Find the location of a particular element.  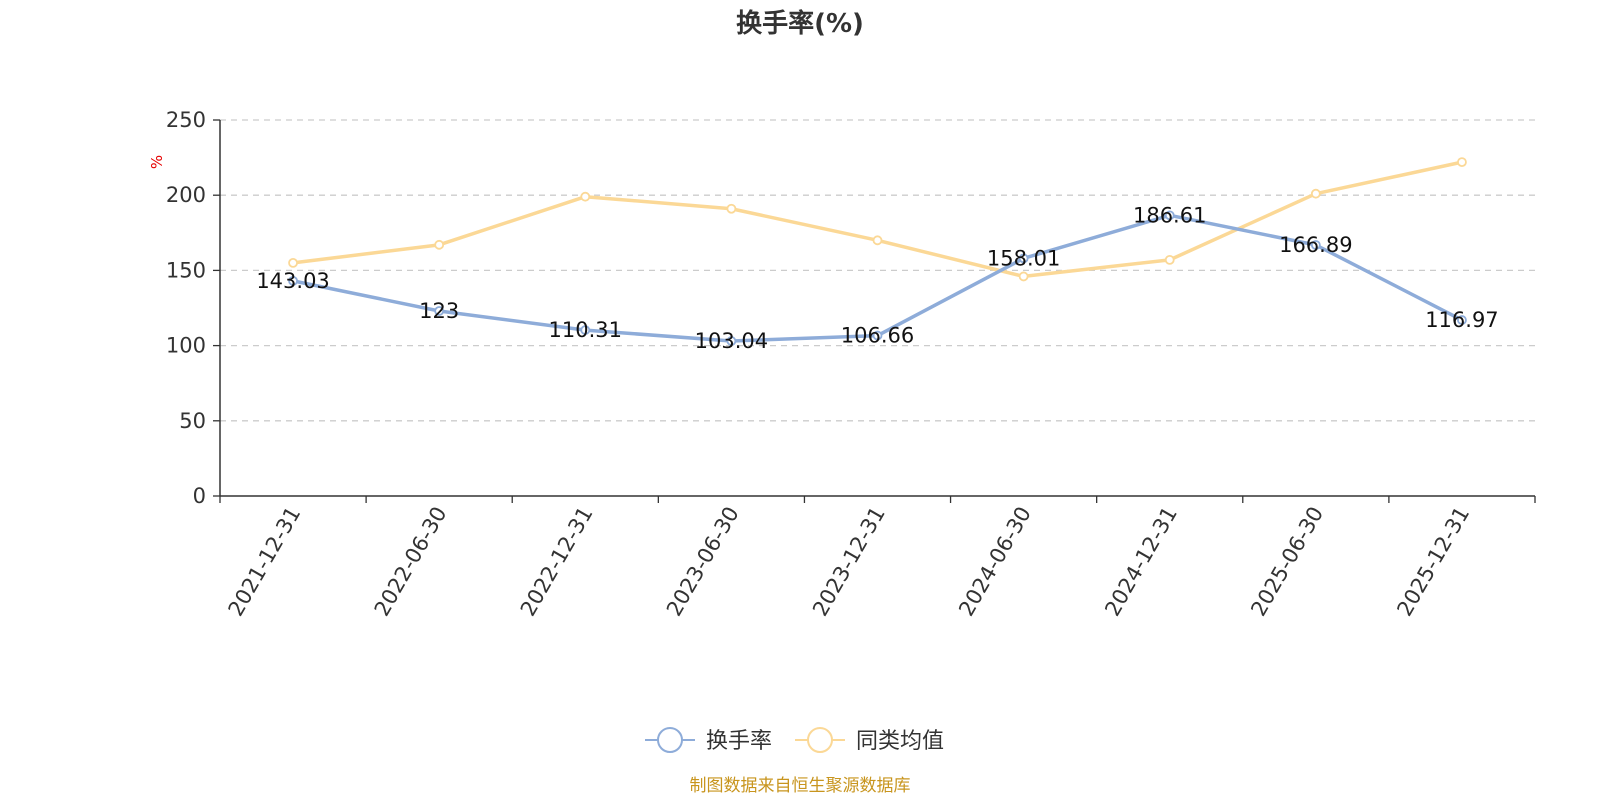

y-tick-label: 50 is located at coordinates (192, 421).